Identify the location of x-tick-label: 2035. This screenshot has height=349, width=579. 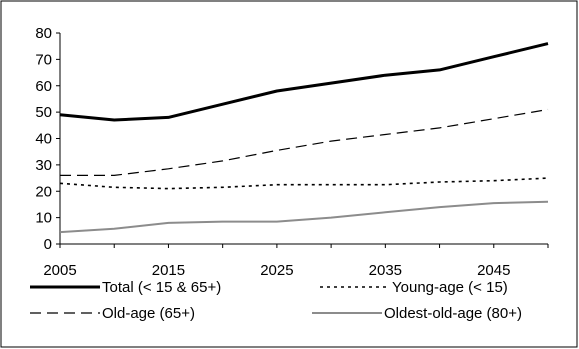
(385, 270).